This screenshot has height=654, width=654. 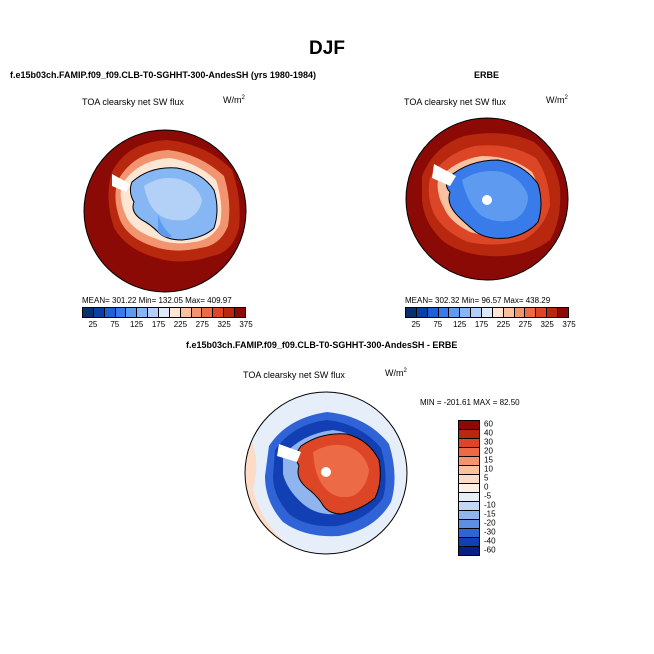 I want to click on diff-colorbar, so click(x=469, y=488).